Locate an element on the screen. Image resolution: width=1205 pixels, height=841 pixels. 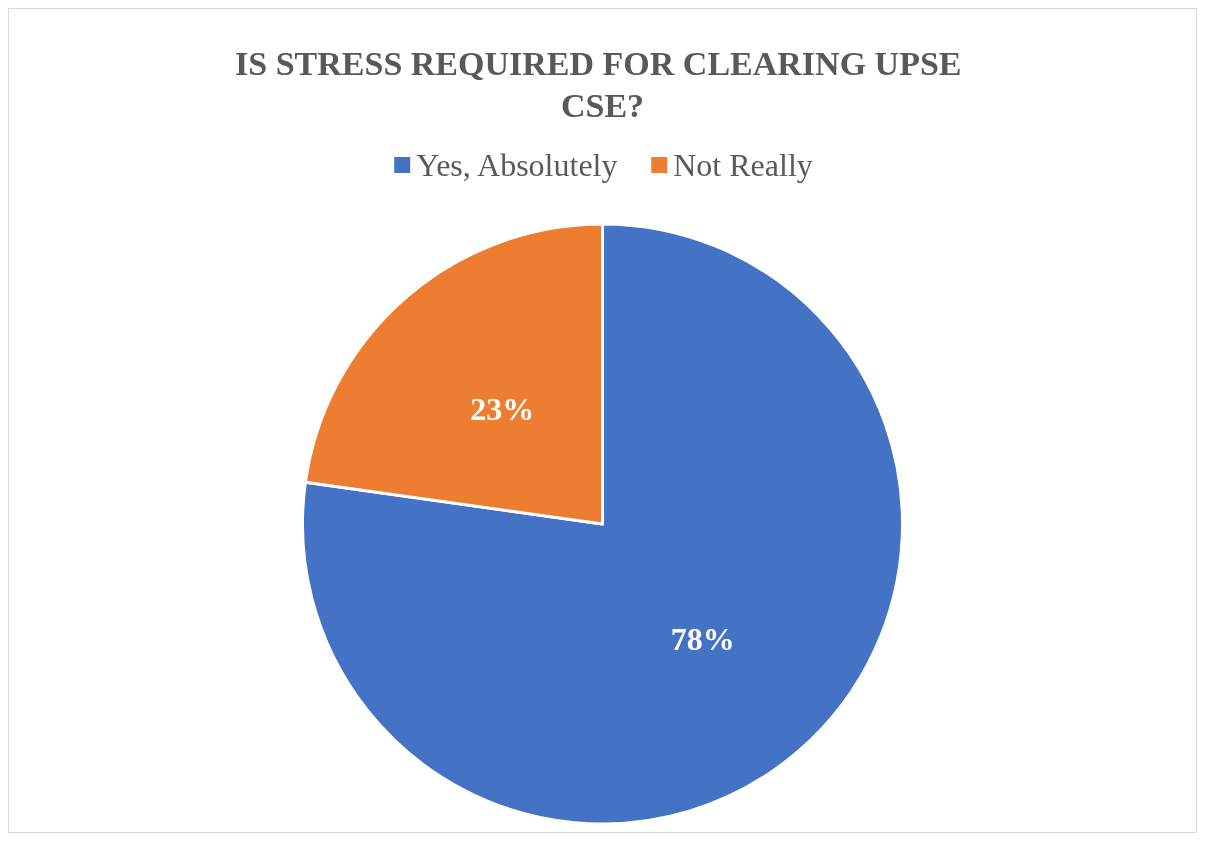
legend-label: Yes, Absolutely is located at coordinates (517, 165).